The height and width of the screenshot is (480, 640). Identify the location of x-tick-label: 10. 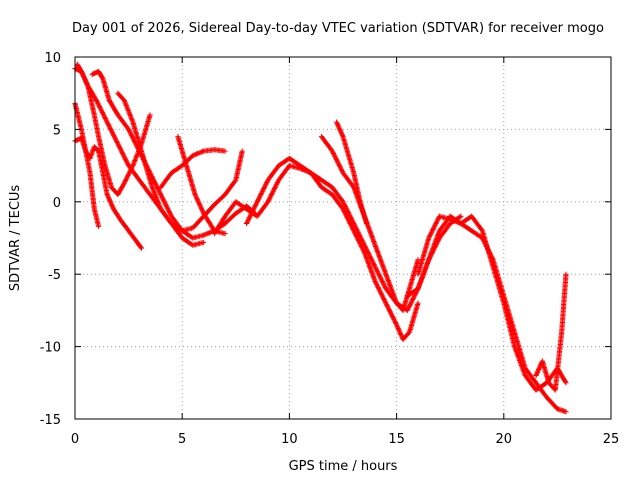
(289, 439).